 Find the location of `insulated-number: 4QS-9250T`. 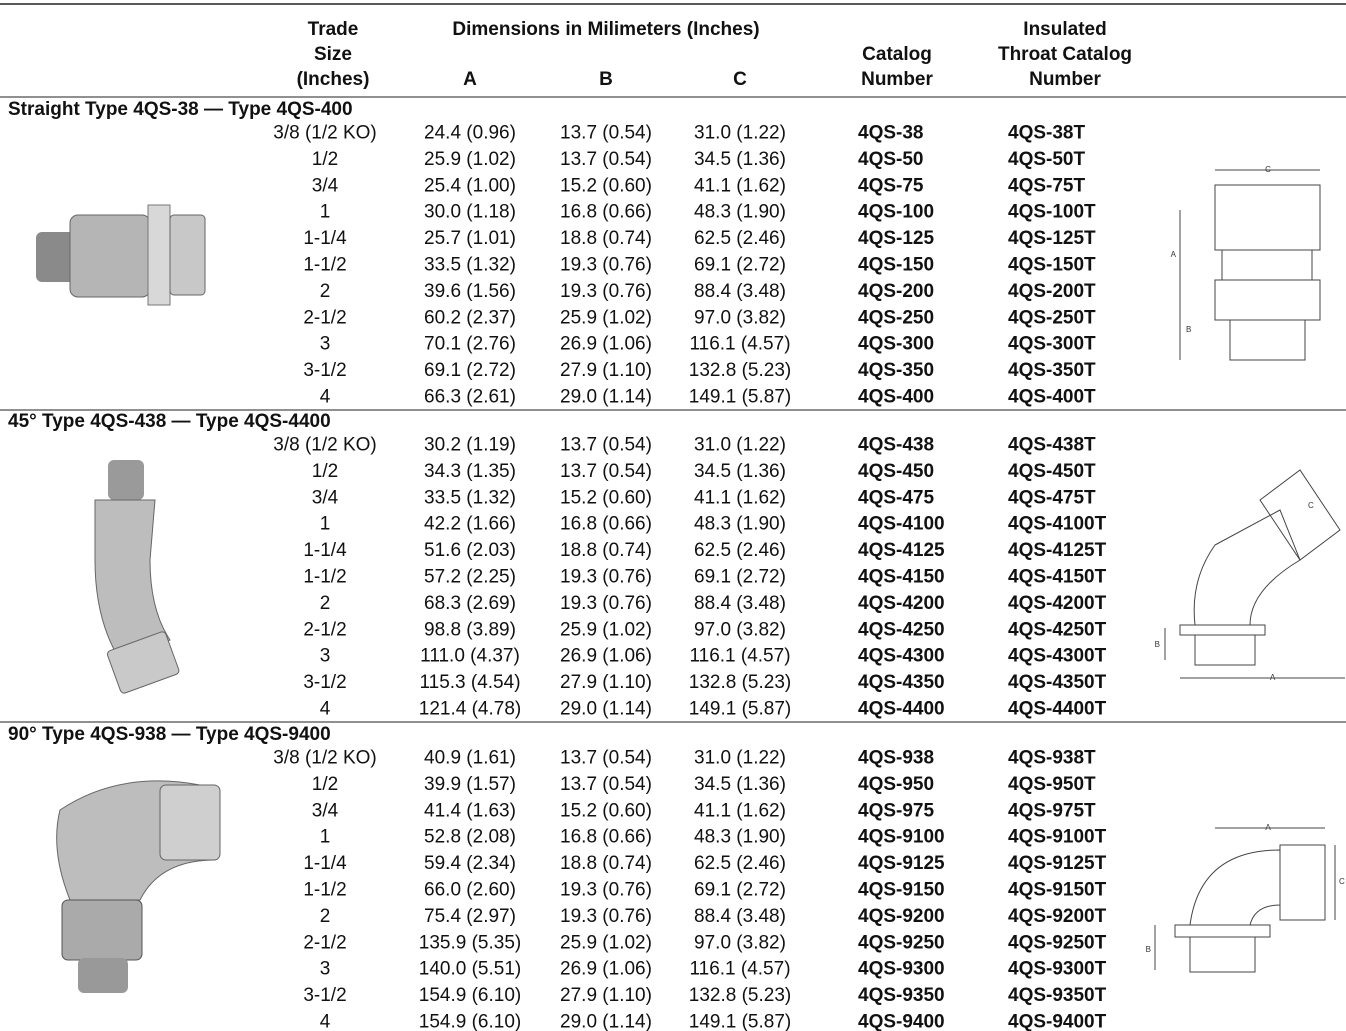

insulated-number: 4QS-9250T is located at coordinates (1057, 942).